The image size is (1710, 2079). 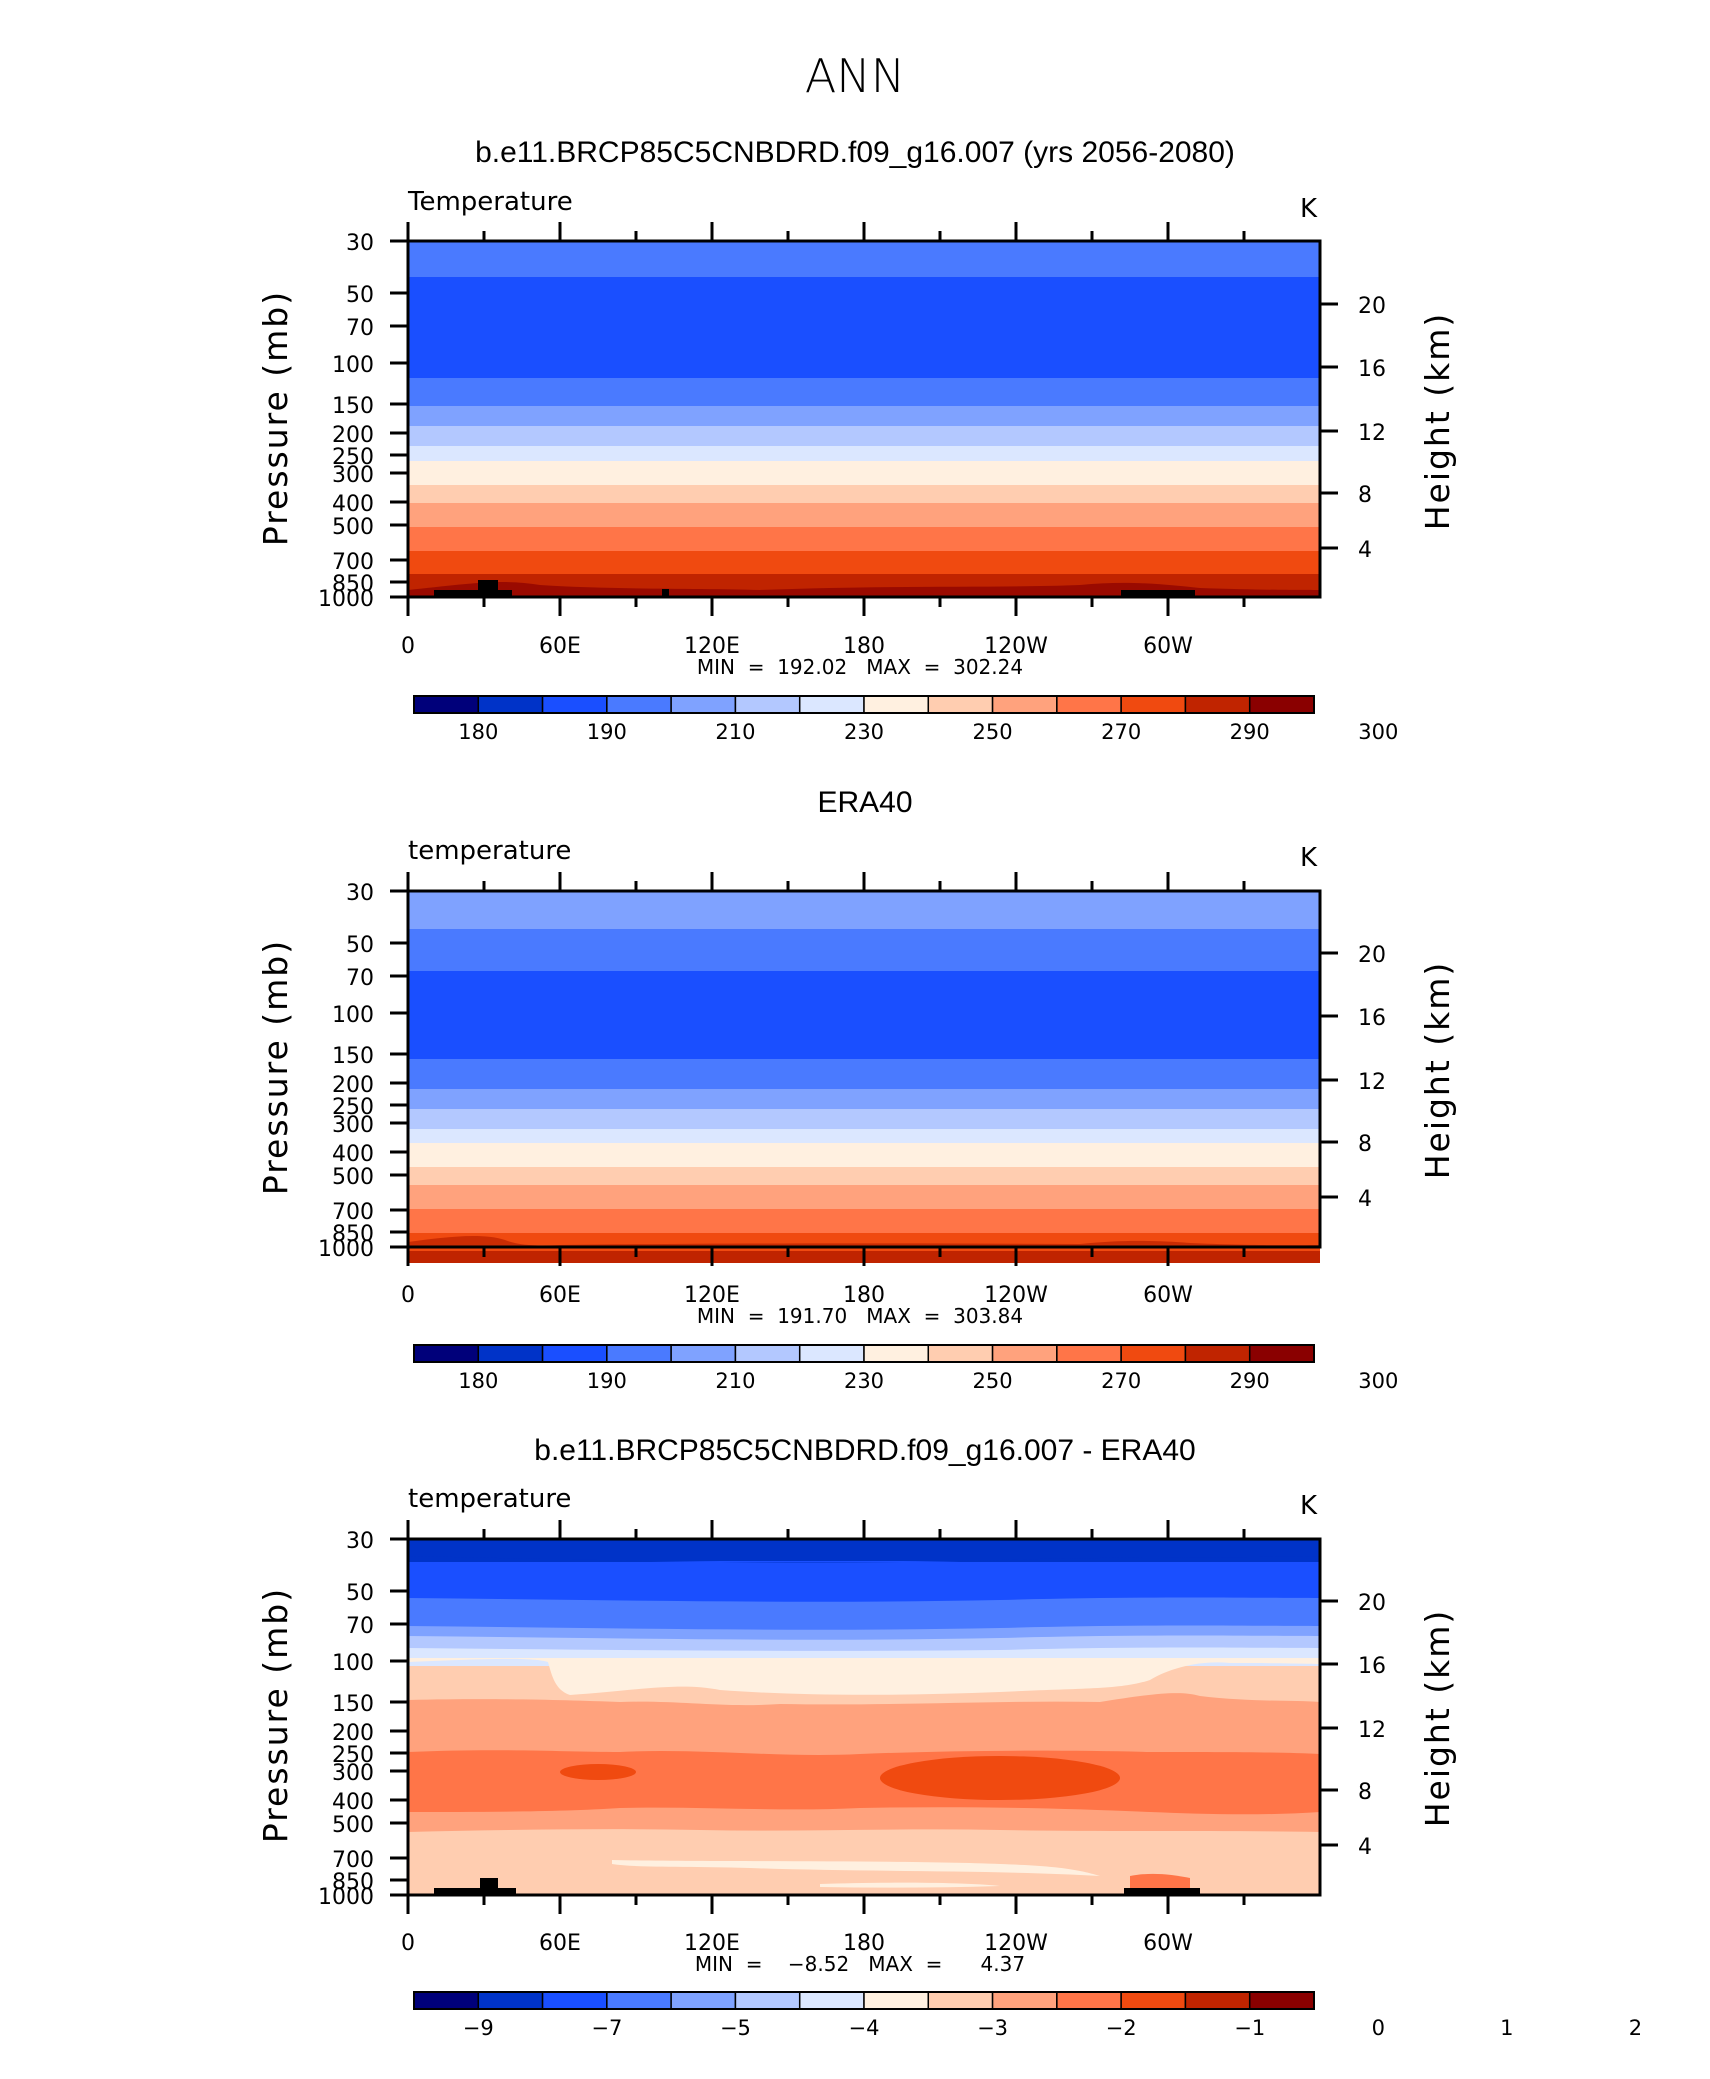 I want to click on colorbar-label: 180, so click(x=478, y=732).